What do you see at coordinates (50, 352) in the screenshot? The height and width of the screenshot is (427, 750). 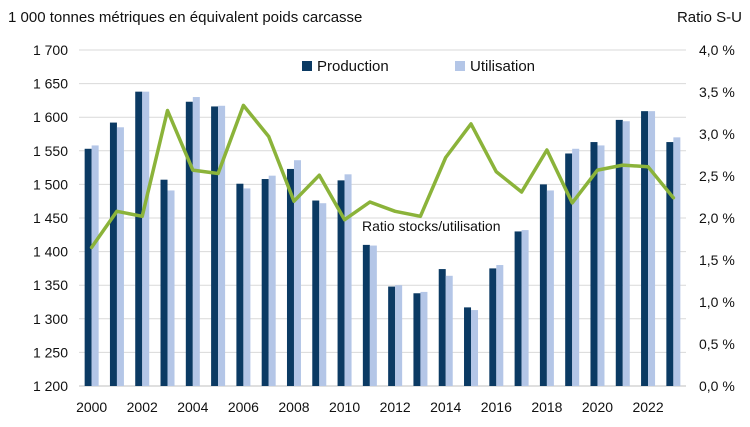 I see `y-left-tick-label: 1 250` at bounding box center [50, 352].